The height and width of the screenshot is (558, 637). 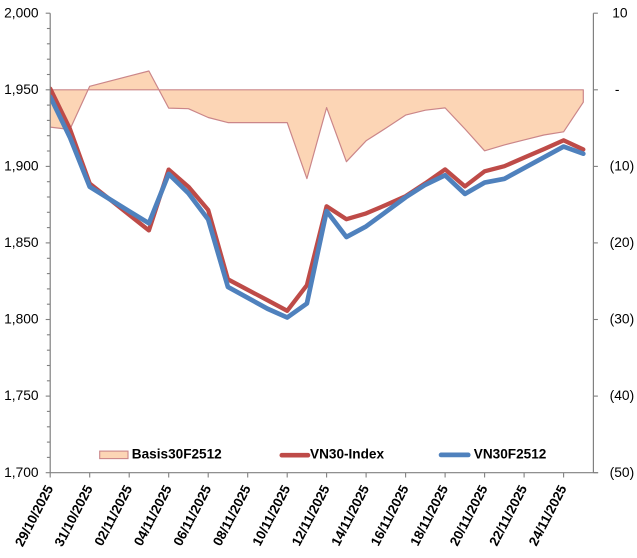 What do you see at coordinates (21, 319) in the screenshot?
I see `svg-text: 1,800` at bounding box center [21, 319].